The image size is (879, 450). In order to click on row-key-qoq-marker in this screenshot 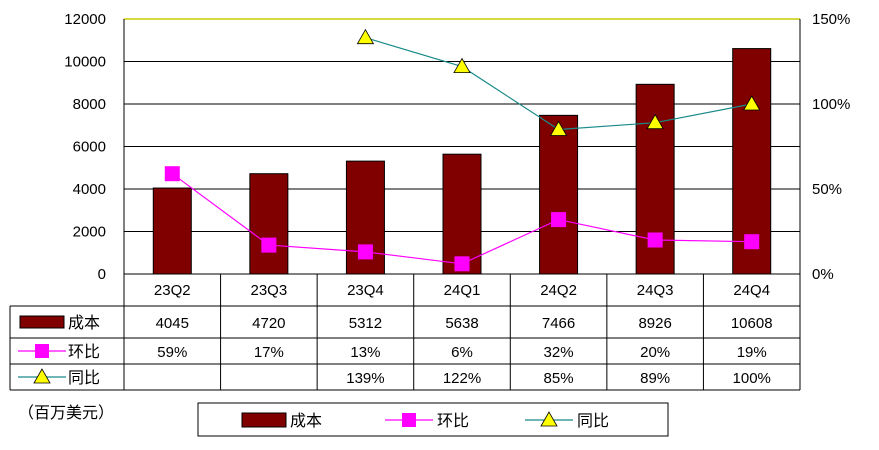, I will do `click(42, 351)`.